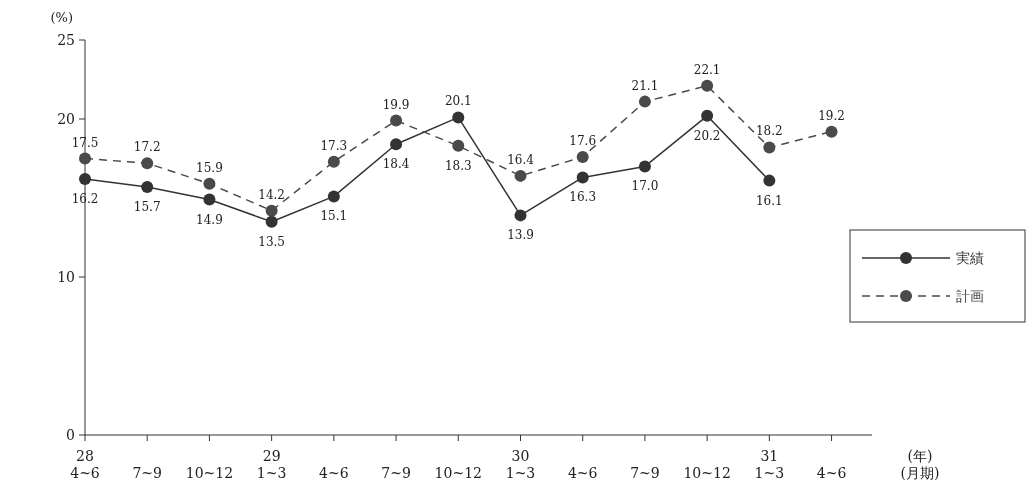 This screenshot has width=1033, height=504. What do you see at coordinates (209, 219) in the screenshot?
I see `data-label: 14.9` at bounding box center [209, 219].